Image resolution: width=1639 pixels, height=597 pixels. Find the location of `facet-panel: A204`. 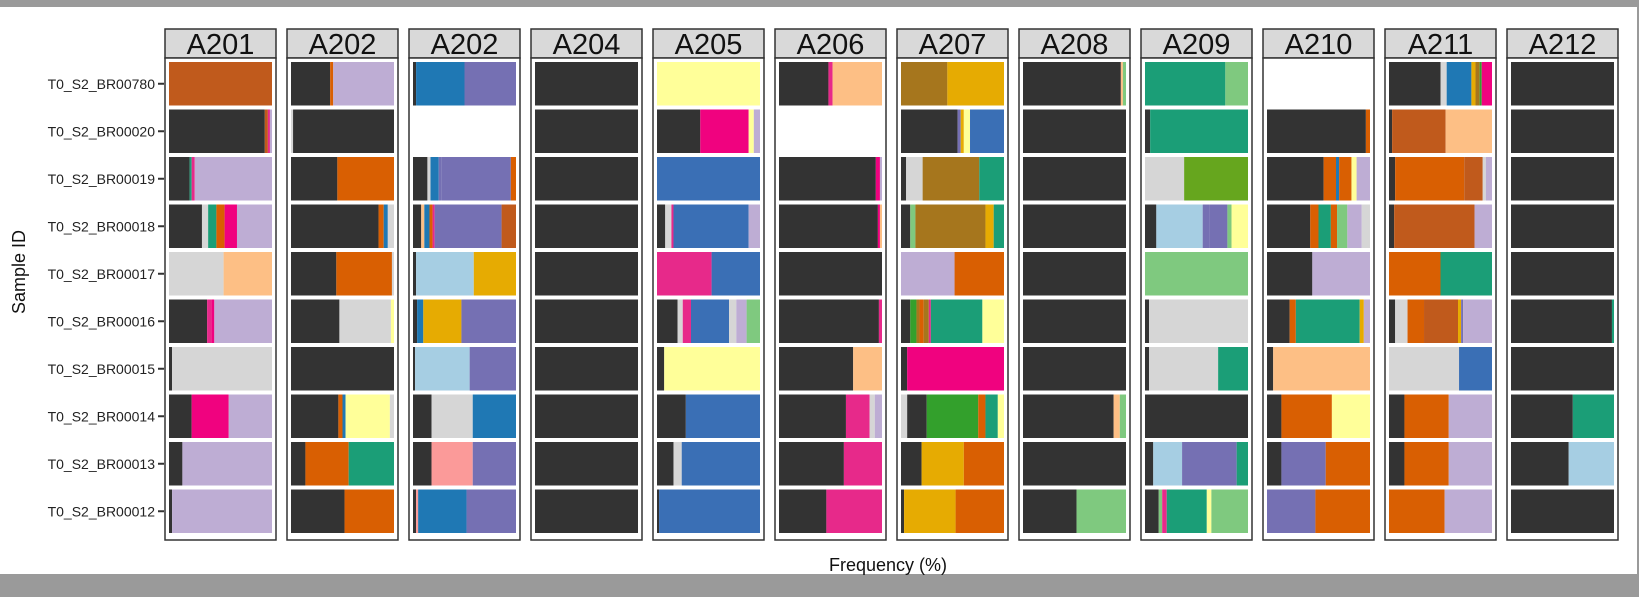

facet-panel: A204 is located at coordinates (586, 284).